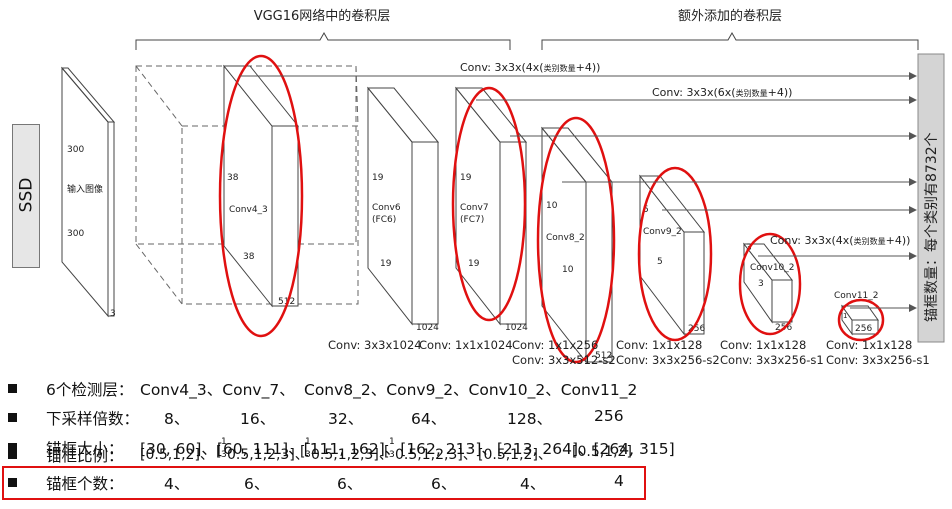 The width and height of the screenshot is (952, 509). Describe the element at coordinates (552, 206) in the screenshot. I see `conv8-2-h: 10` at that location.